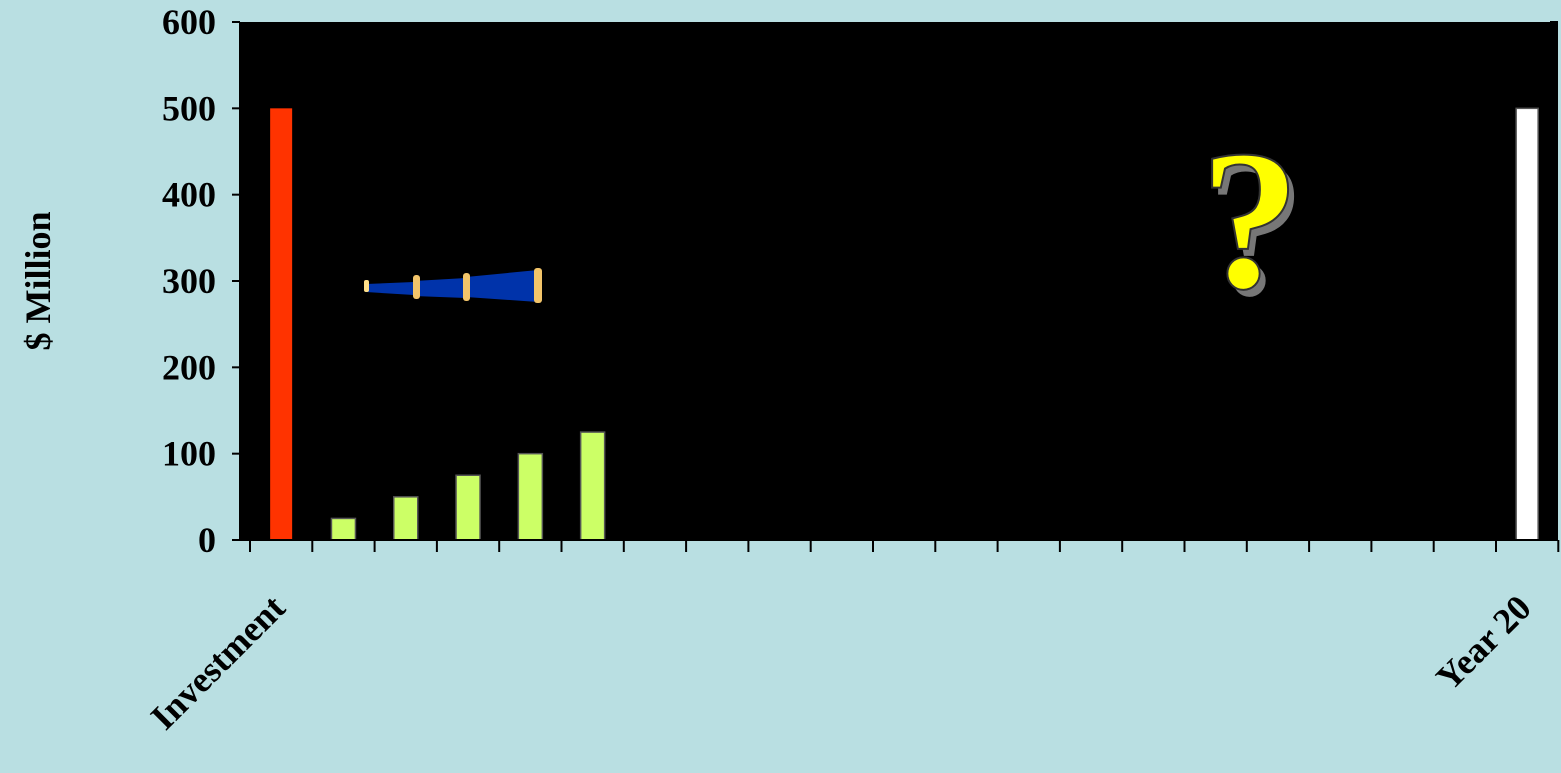 This screenshot has width=1561, height=773. I want to click on question-mark: ?, so click(1250, 220).